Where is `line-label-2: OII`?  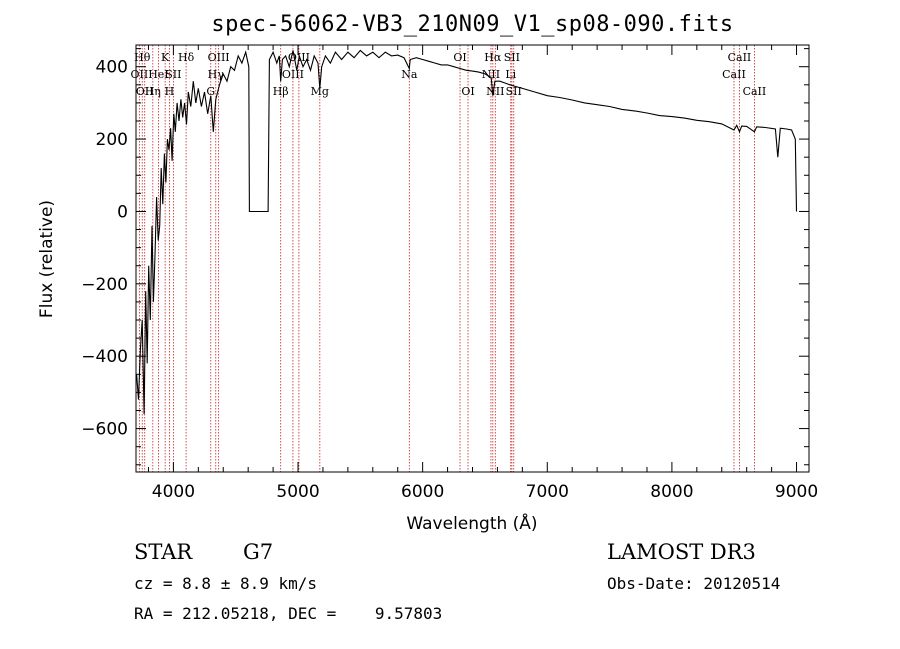
line-label-2: OII is located at coordinates (145, 91).